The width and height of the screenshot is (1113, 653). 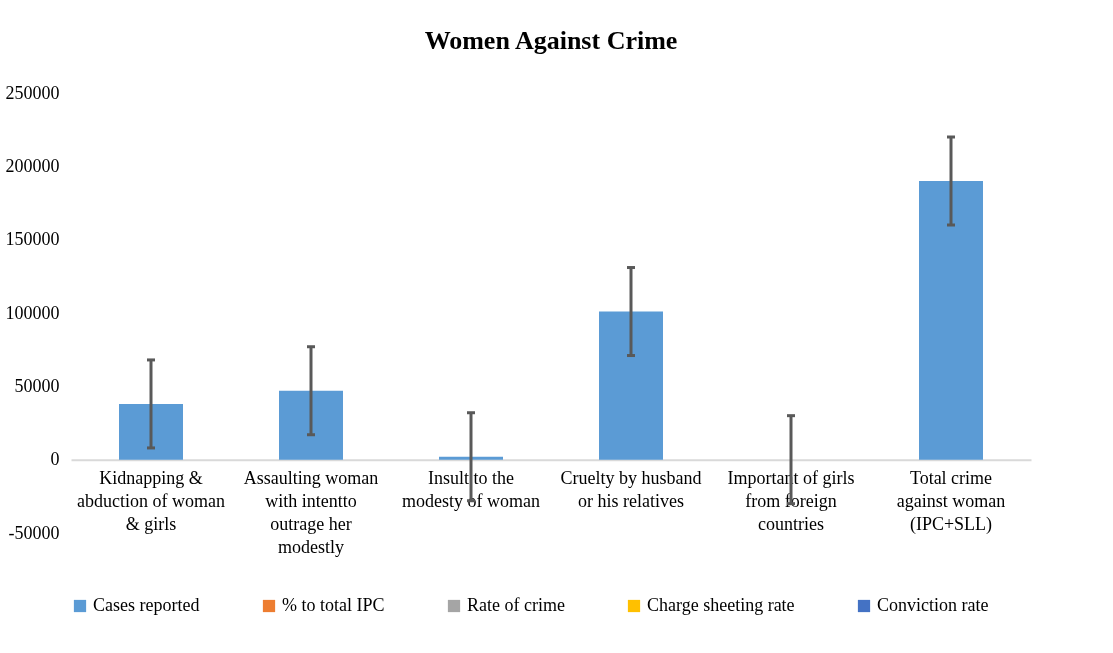 What do you see at coordinates (933, 605) in the screenshot?
I see `legend-label: Conviction rate` at bounding box center [933, 605].